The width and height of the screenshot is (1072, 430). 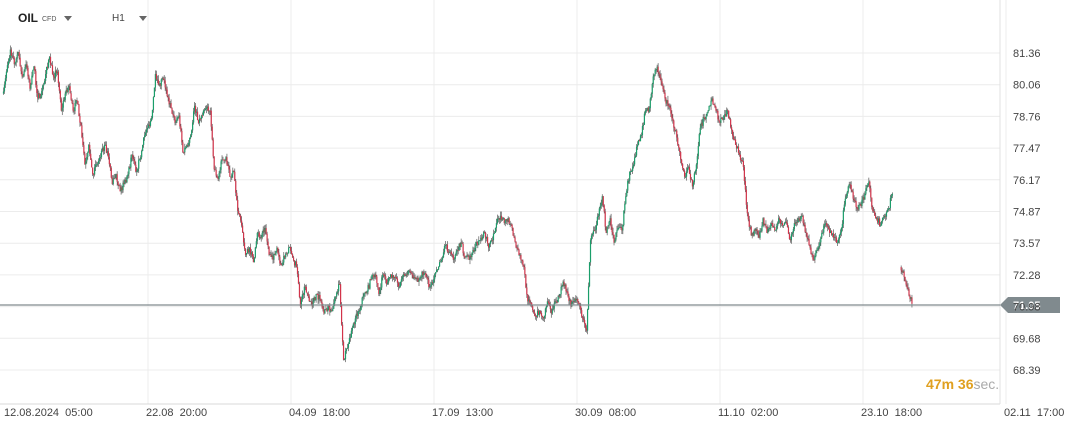 I want to click on timeframe-selector: H1, so click(x=129, y=18).